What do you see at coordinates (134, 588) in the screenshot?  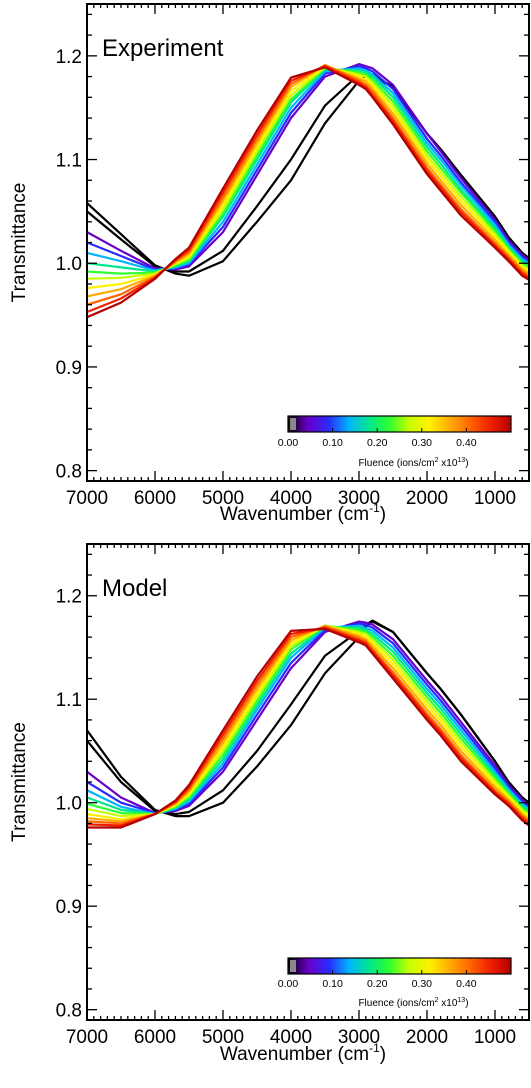 I see `panel-title: Model` at bounding box center [134, 588].